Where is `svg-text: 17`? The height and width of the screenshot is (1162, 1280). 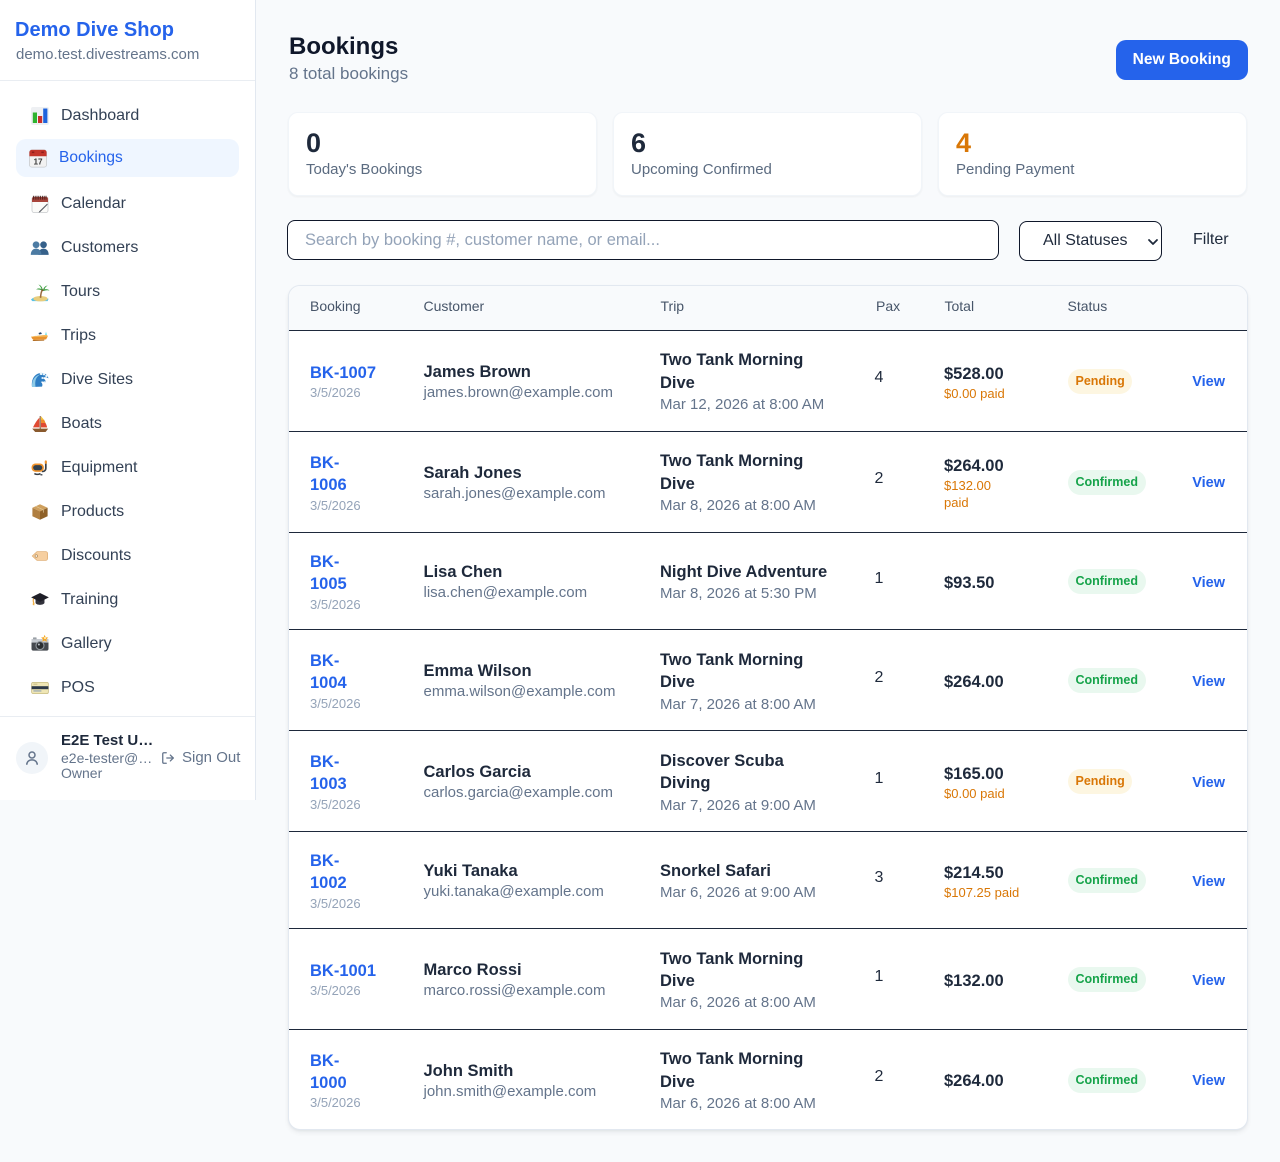 svg-text: 17 is located at coordinates (38, 161).